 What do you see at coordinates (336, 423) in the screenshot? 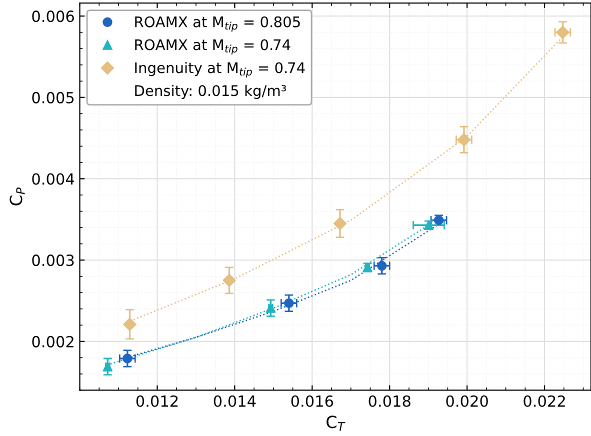
I see `x-axis-title: C$_{T}$` at bounding box center [336, 423].